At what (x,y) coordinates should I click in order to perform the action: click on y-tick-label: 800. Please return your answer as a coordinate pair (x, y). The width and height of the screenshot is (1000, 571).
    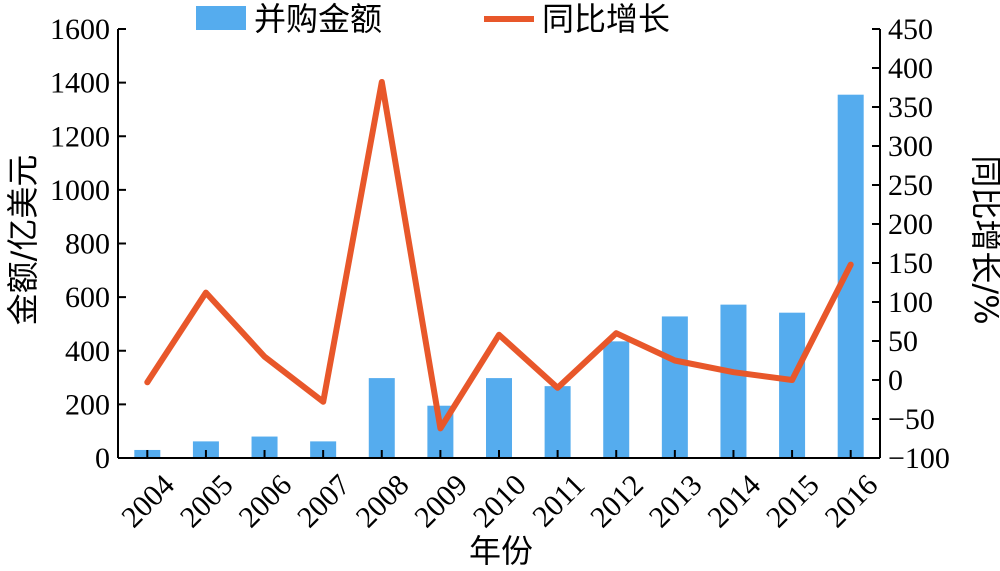
    Looking at the image, I should click on (87, 244).